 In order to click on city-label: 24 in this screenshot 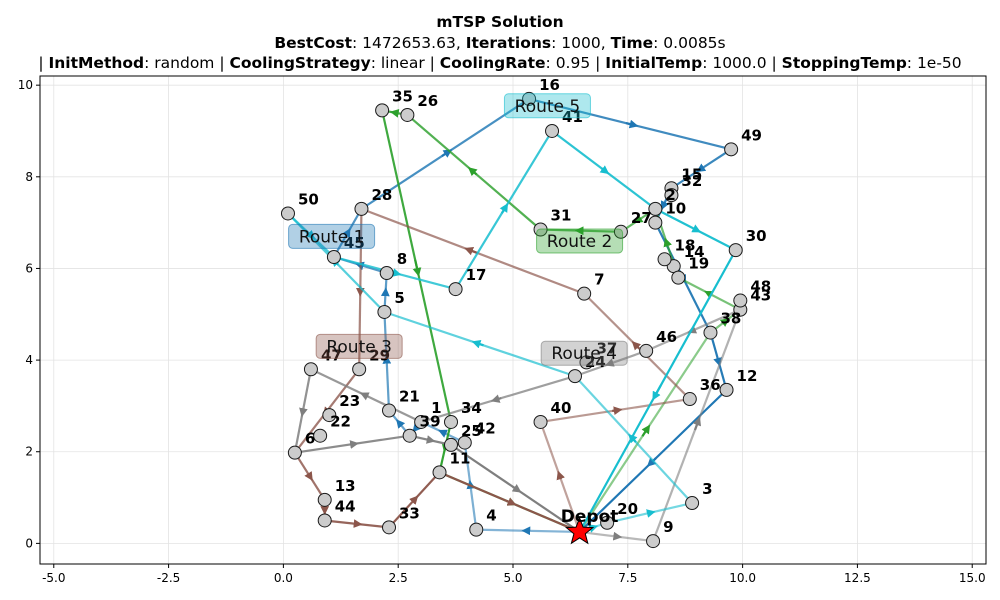, I will do `click(595, 362)`.